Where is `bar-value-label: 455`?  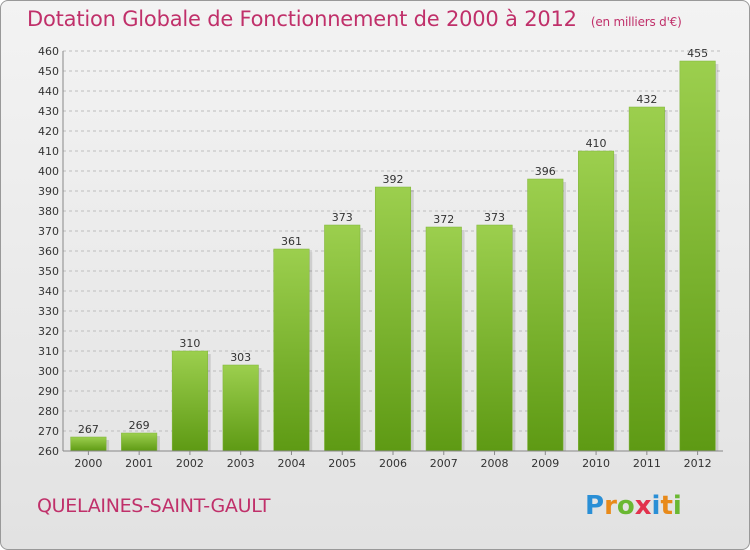
bar-value-label: 455 is located at coordinates (697, 53).